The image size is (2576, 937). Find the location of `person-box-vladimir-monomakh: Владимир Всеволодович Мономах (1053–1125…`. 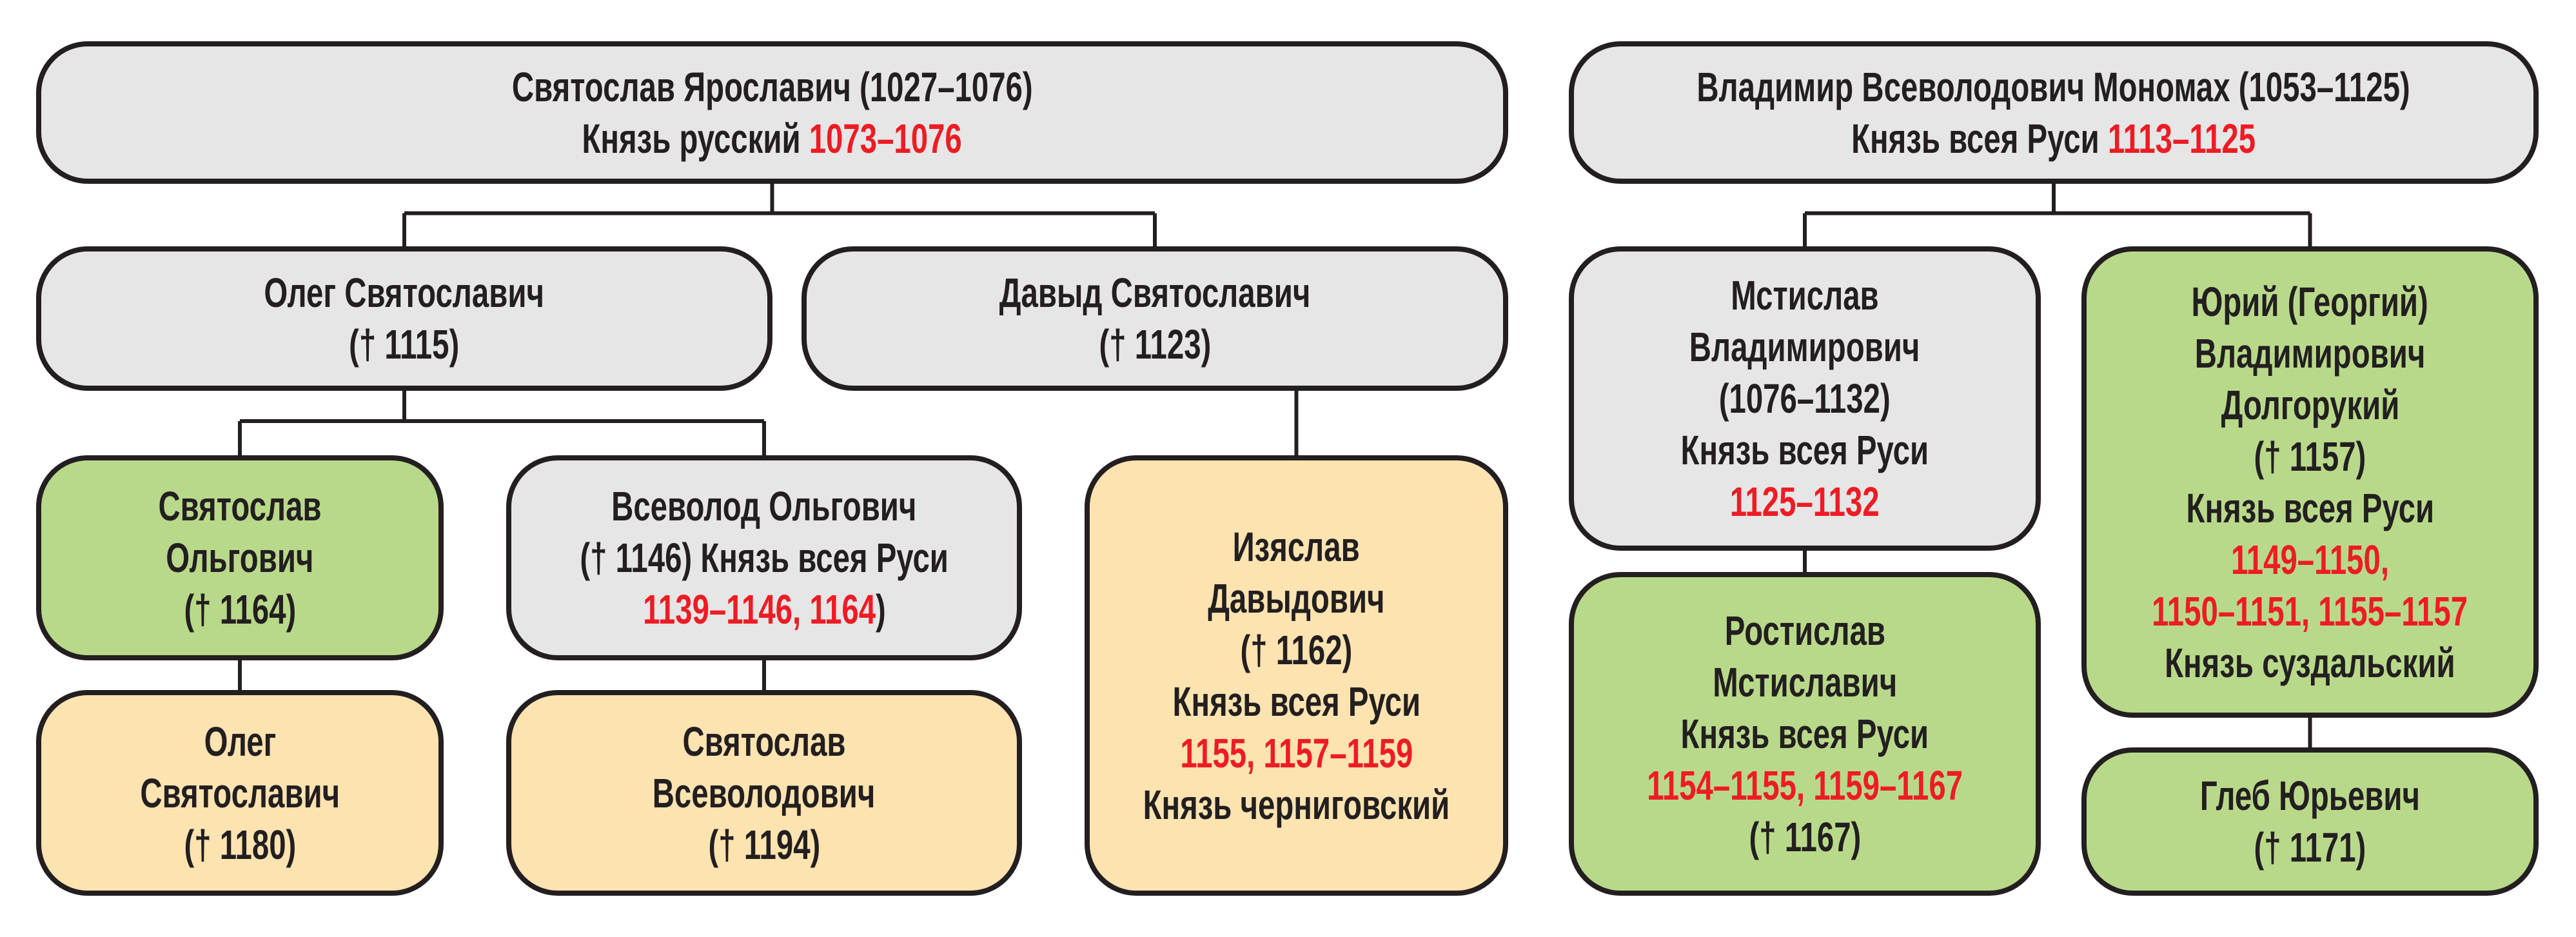

person-box-vladimir-monomakh: Владимир Всеволодович Мономах (1053–1125… is located at coordinates (2054, 112).